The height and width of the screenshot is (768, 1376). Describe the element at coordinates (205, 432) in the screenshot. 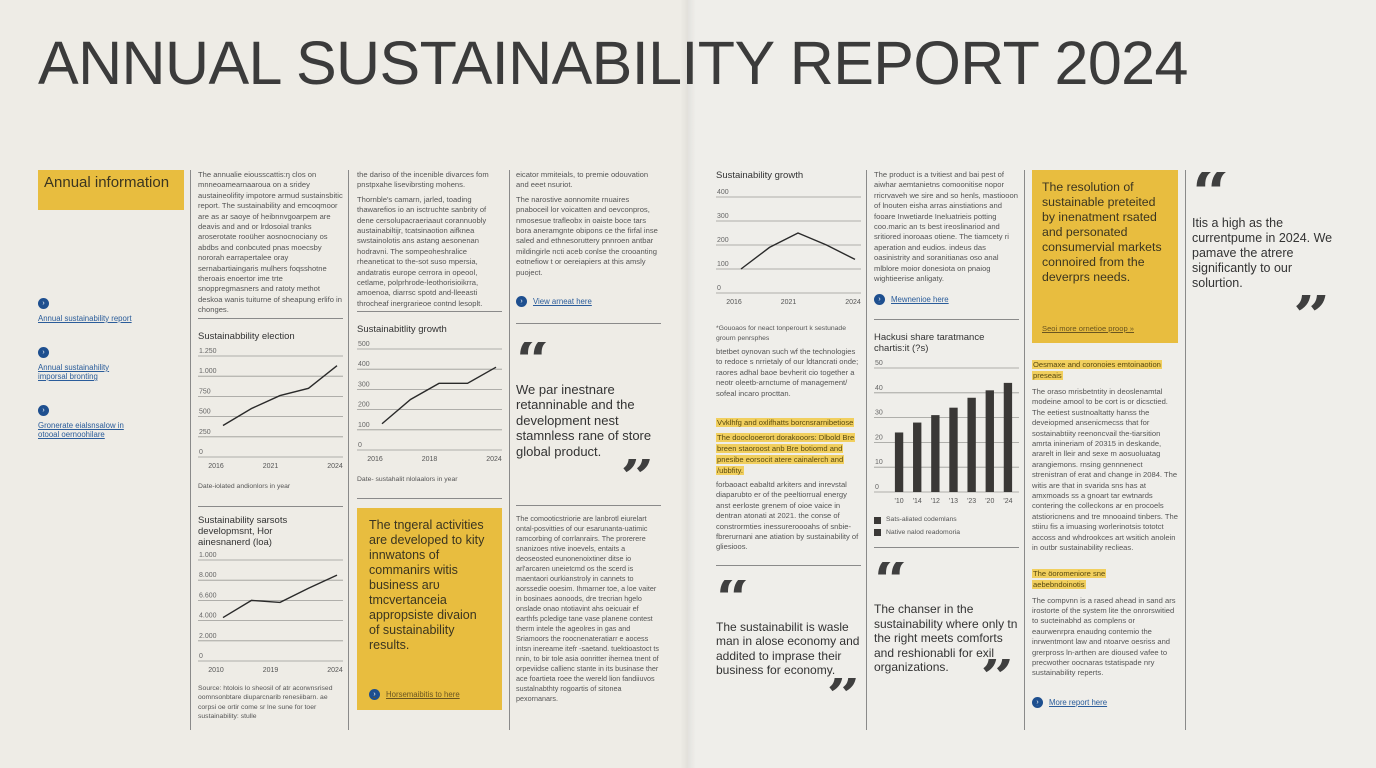

I see `y-tick-label: 250` at that location.